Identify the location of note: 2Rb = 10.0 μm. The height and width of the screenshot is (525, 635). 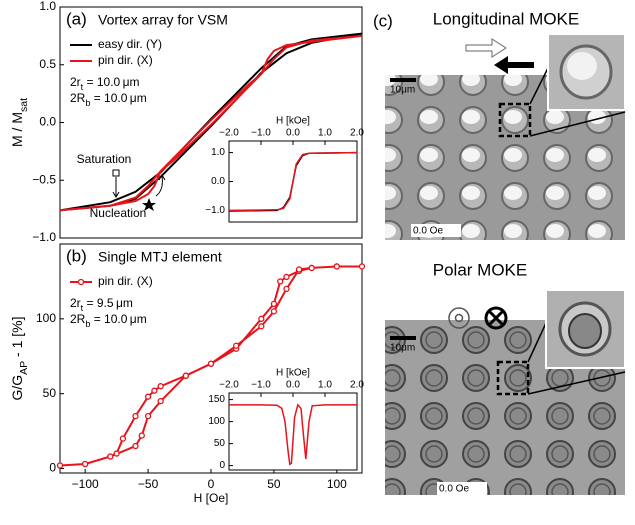
(108, 320).